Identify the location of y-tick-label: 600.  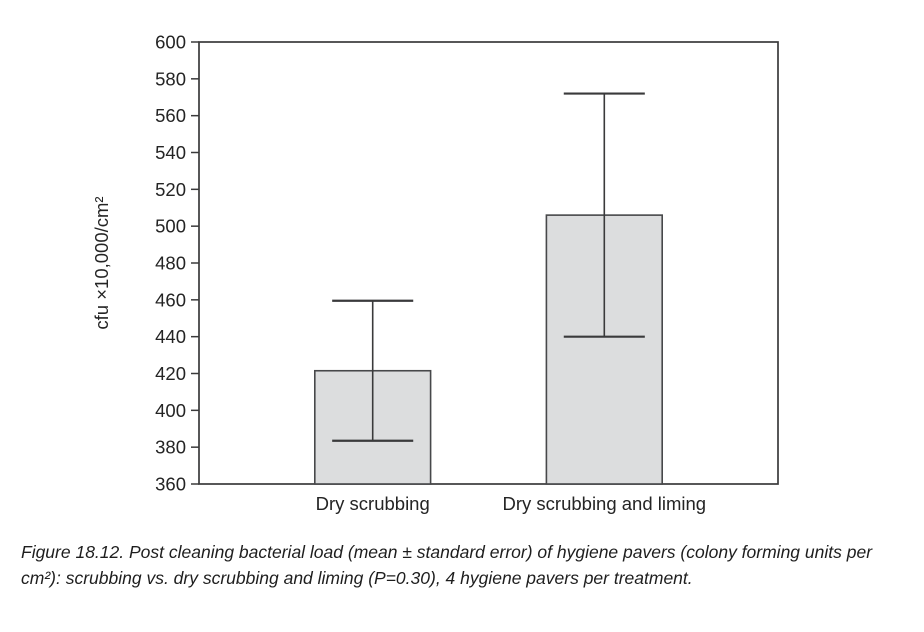
(170, 42).